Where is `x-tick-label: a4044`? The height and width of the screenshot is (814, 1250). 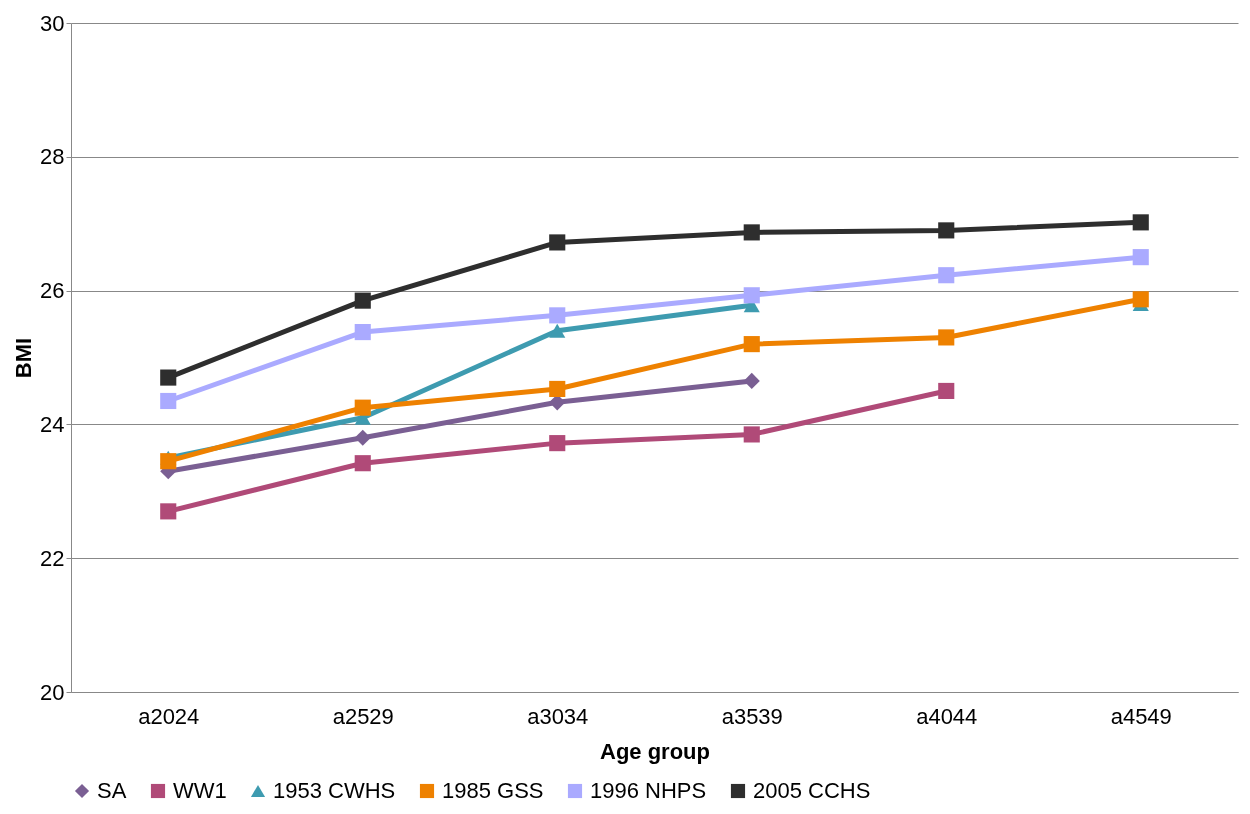
x-tick-label: a4044 is located at coordinates (947, 716).